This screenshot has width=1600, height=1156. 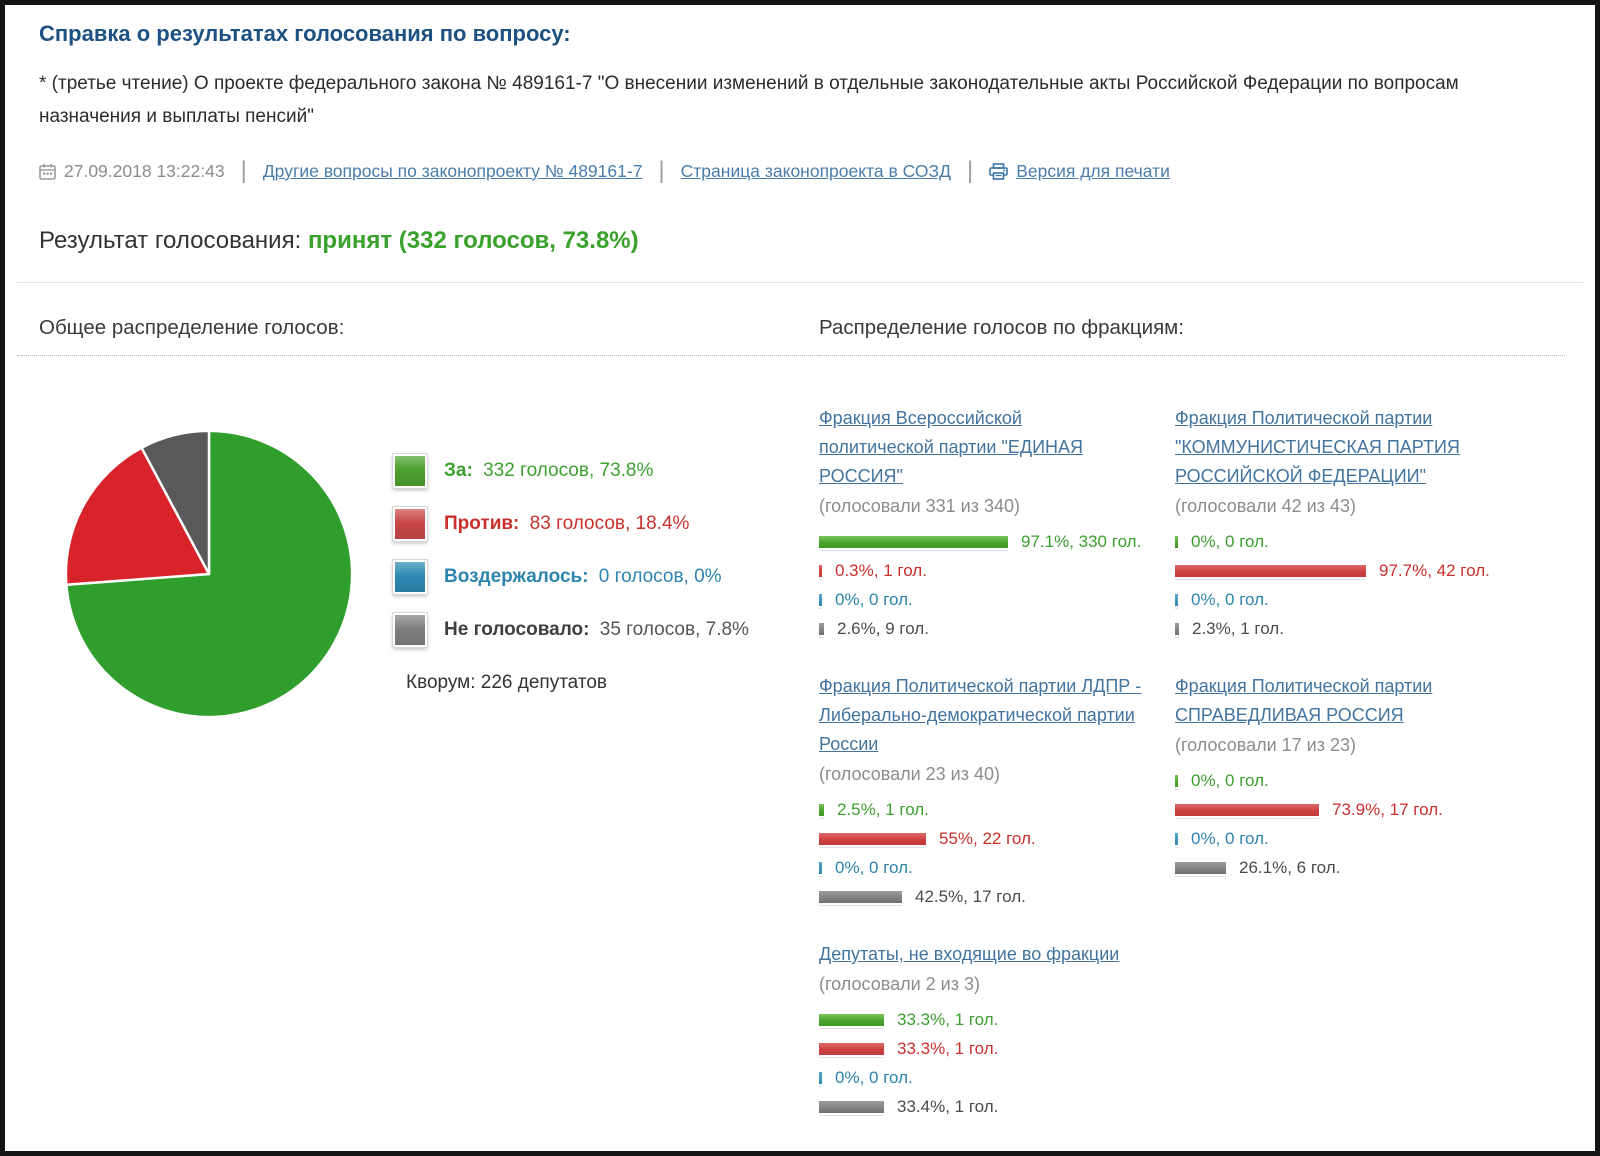 What do you see at coordinates (1081, 541) in the screenshot?
I see `bar-for-label: 97.1%, 330 гол.` at bounding box center [1081, 541].